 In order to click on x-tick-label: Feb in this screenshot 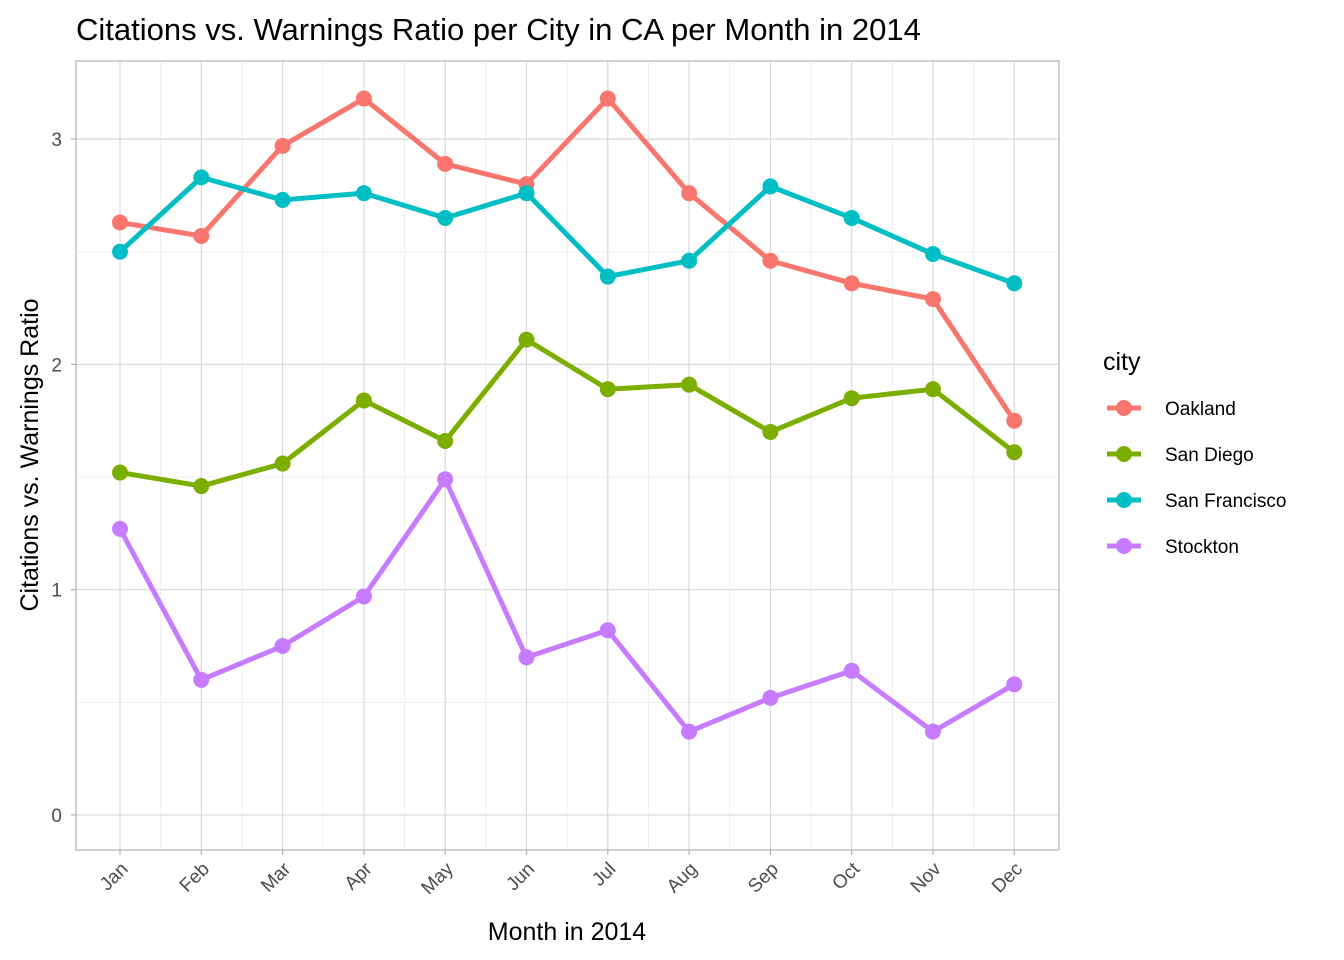, I will do `click(195, 878)`.